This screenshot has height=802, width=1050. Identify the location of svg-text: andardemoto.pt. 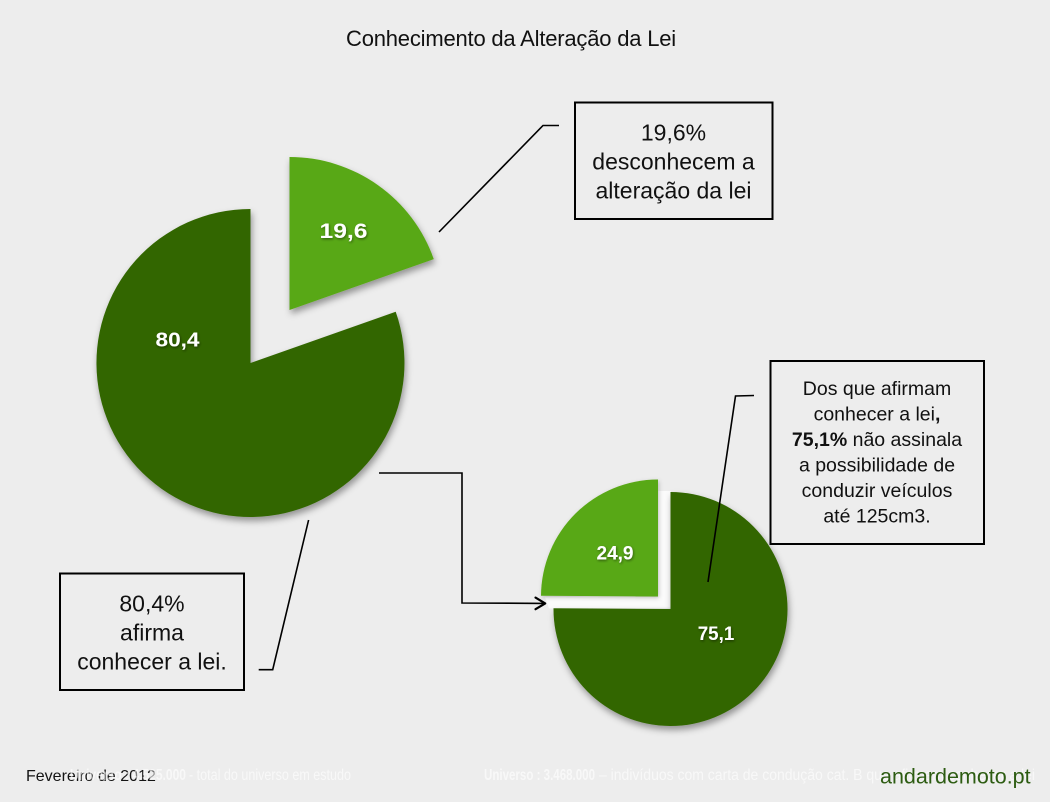
(955, 777).